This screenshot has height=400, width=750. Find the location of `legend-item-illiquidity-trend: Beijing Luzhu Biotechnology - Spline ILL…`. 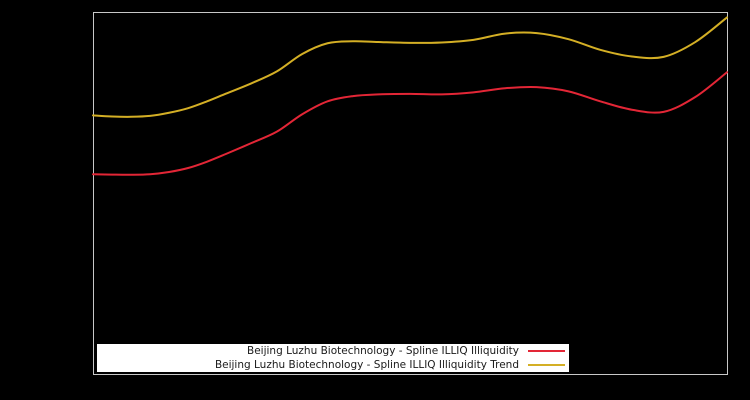

legend-item-illiquidity-trend: Beijing Luzhu Biotechnology - Spline ILL… is located at coordinates (333, 365).